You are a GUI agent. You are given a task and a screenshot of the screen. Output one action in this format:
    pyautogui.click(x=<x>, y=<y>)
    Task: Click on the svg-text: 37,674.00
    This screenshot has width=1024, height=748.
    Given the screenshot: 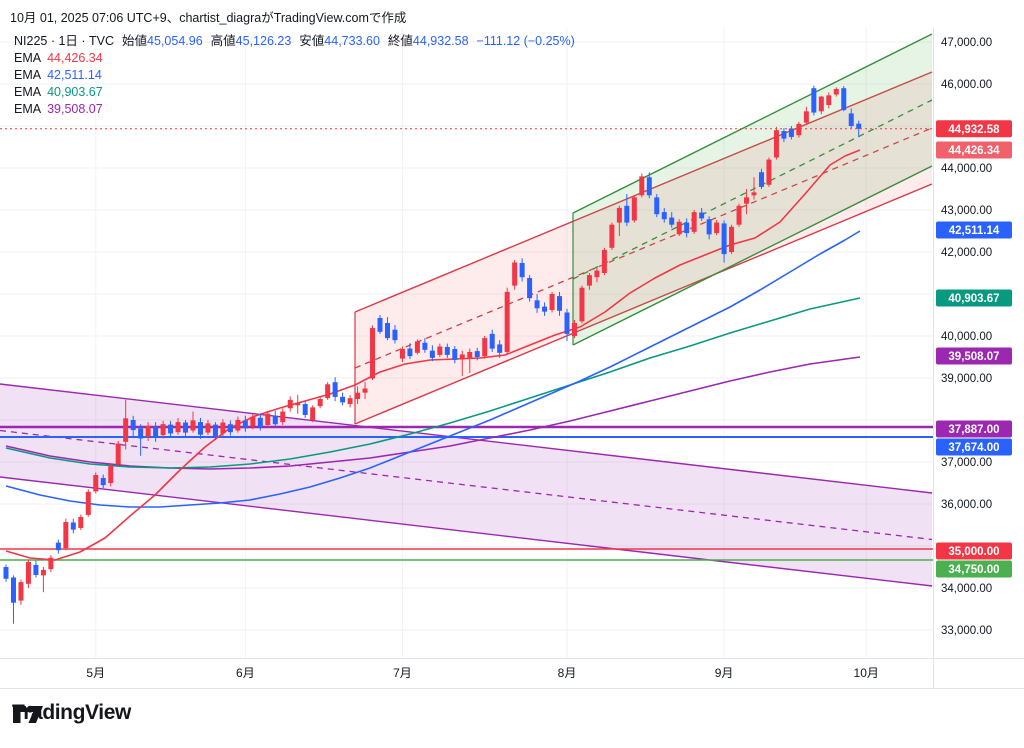 What is the action you would take?
    pyautogui.click(x=973, y=448)
    